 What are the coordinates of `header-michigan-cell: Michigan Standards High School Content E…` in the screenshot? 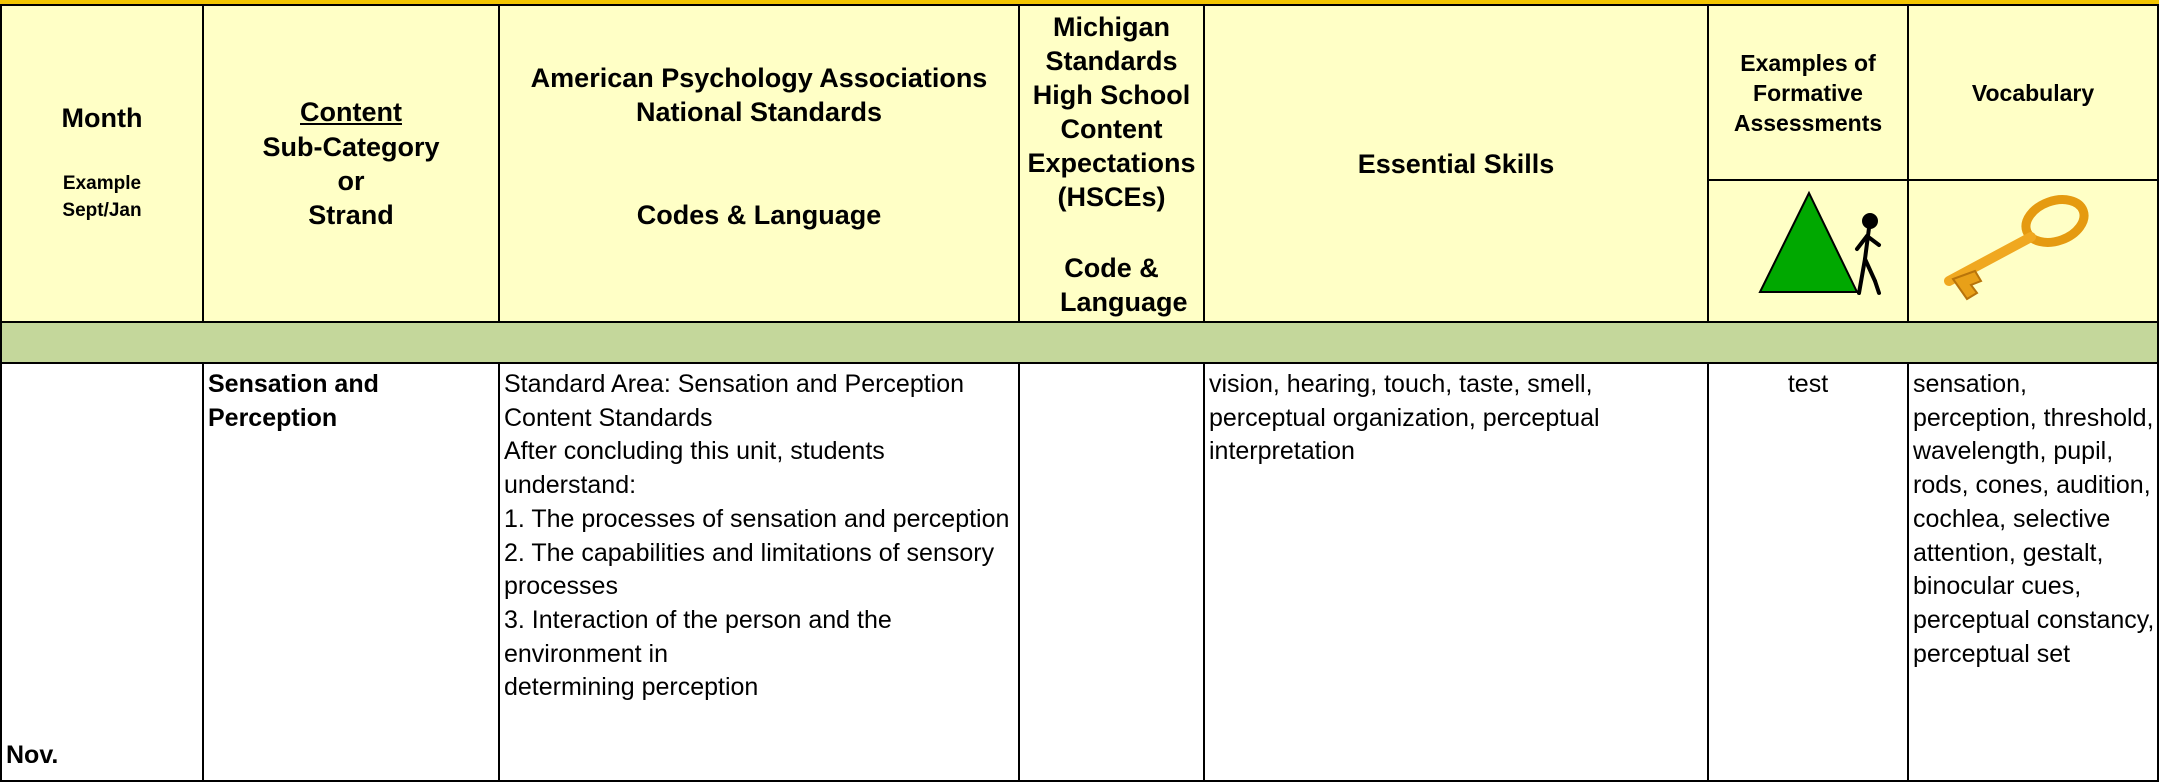 It's located at (1111, 163).